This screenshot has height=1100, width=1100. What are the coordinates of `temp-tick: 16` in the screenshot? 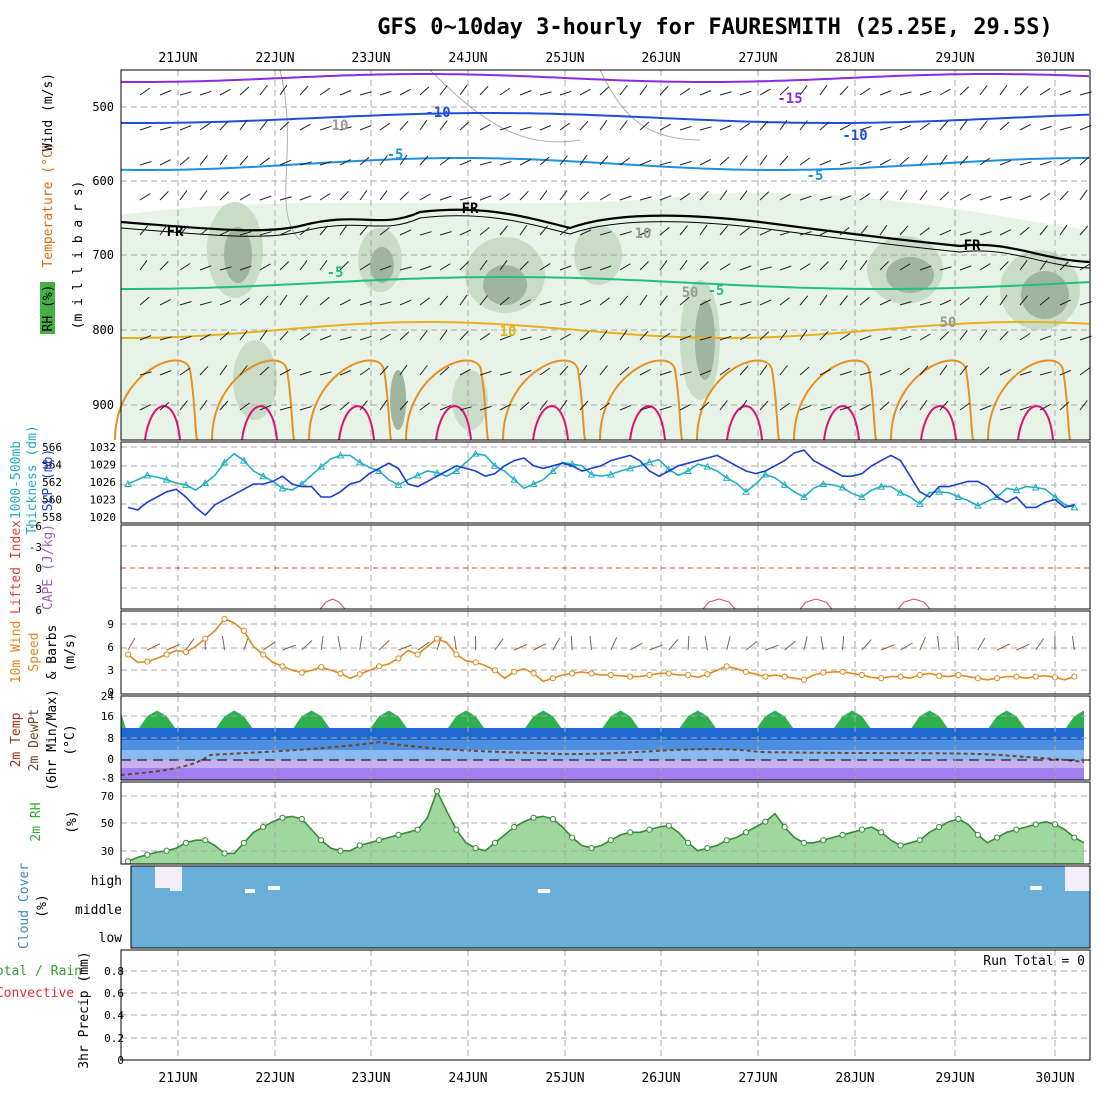 It's located at (107, 716).